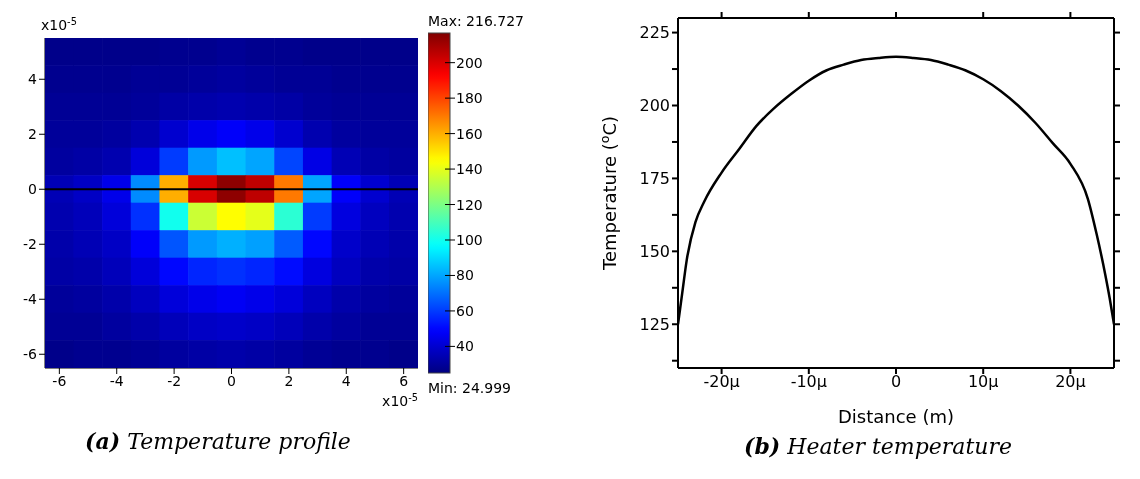 This screenshot has height=479, width=1140. Describe the element at coordinates (469, 204) in the screenshot. I see `color-bar-label: 120` at that location.